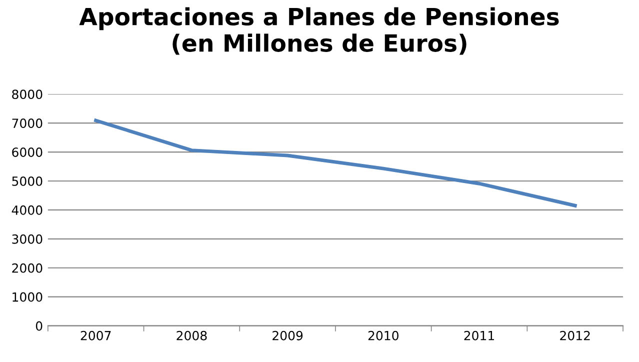 This screenshot has height=362, width=639. What do you see at coordinates (27, 268) in the screenshot?
I see `y-tick-label: 2000` at bounding box center [27, 268].